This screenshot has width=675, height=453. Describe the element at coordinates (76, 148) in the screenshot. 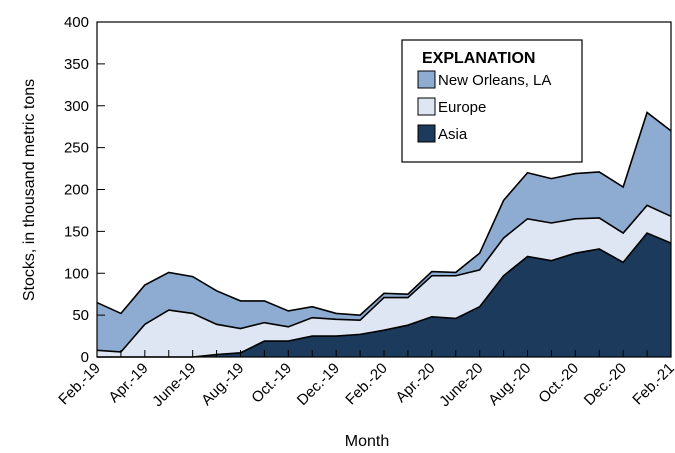

I see `y-tick-label: 250` at that location.